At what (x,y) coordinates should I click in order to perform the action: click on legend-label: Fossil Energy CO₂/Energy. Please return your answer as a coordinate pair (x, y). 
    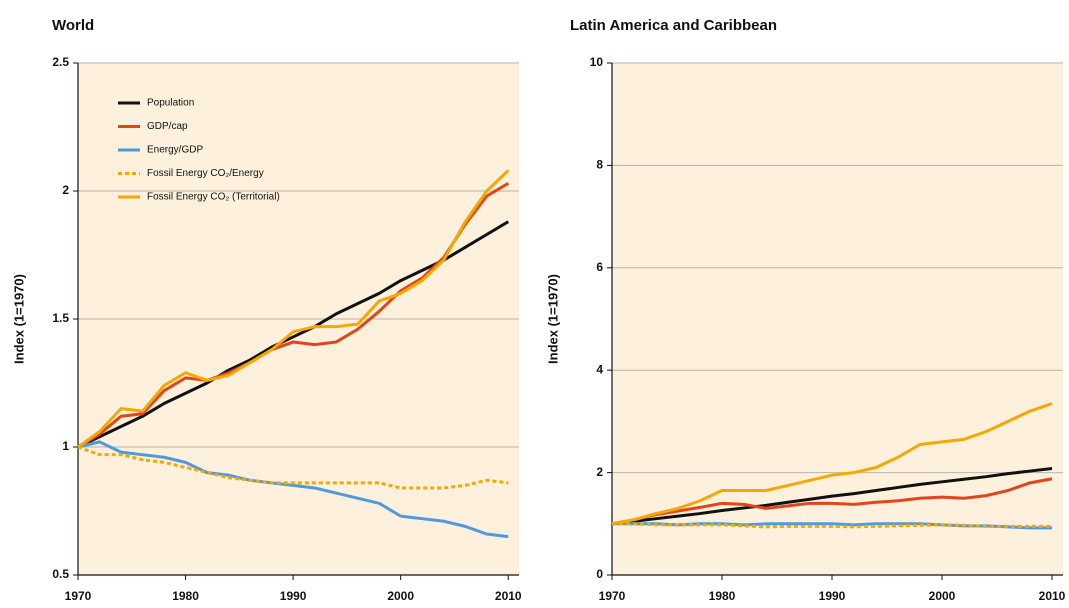
    Looking at the image, I should click on (205, 173).